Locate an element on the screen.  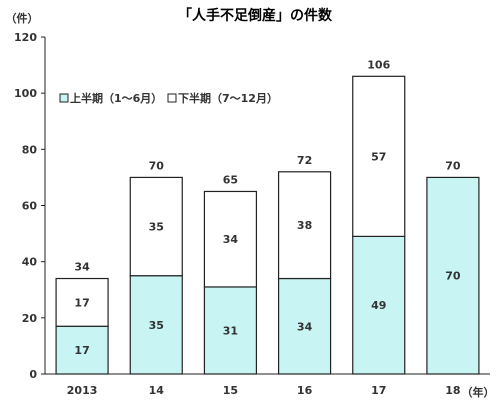
x-tick-label: 18 is located at coordinates (452, 390).